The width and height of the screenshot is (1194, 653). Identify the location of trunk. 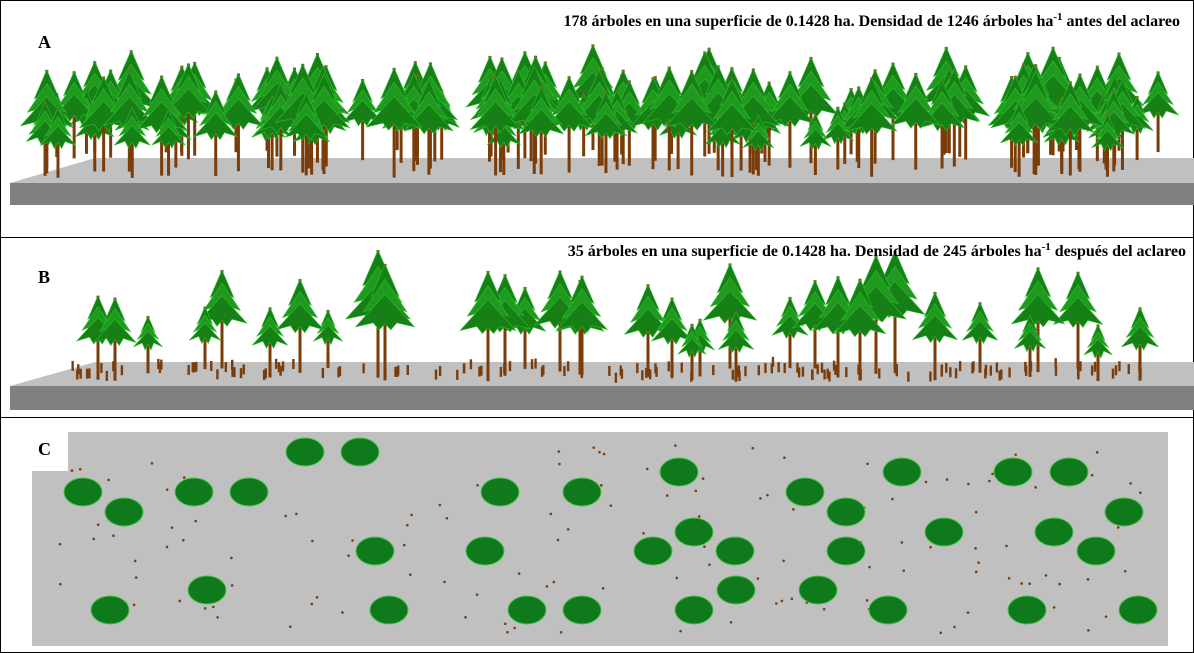
(692, 351).